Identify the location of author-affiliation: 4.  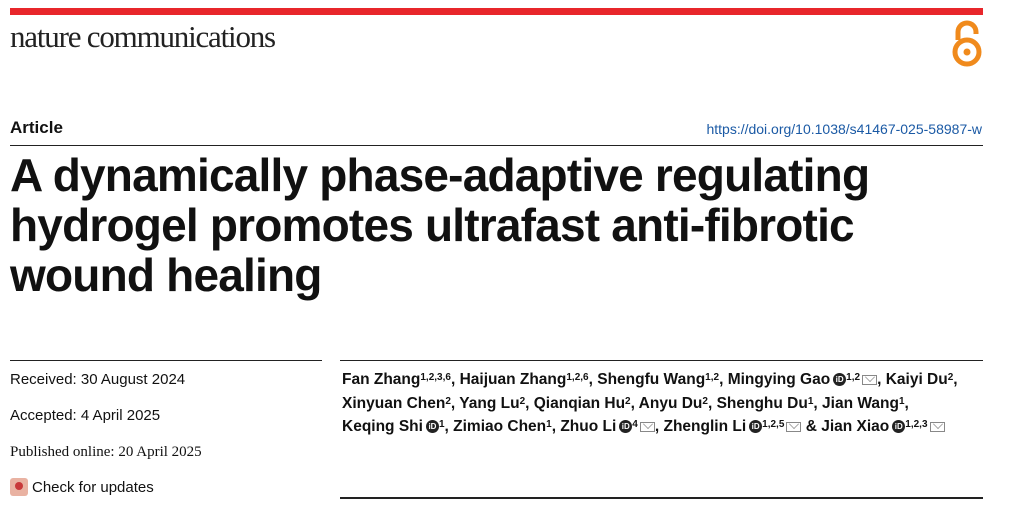
(635, 424).